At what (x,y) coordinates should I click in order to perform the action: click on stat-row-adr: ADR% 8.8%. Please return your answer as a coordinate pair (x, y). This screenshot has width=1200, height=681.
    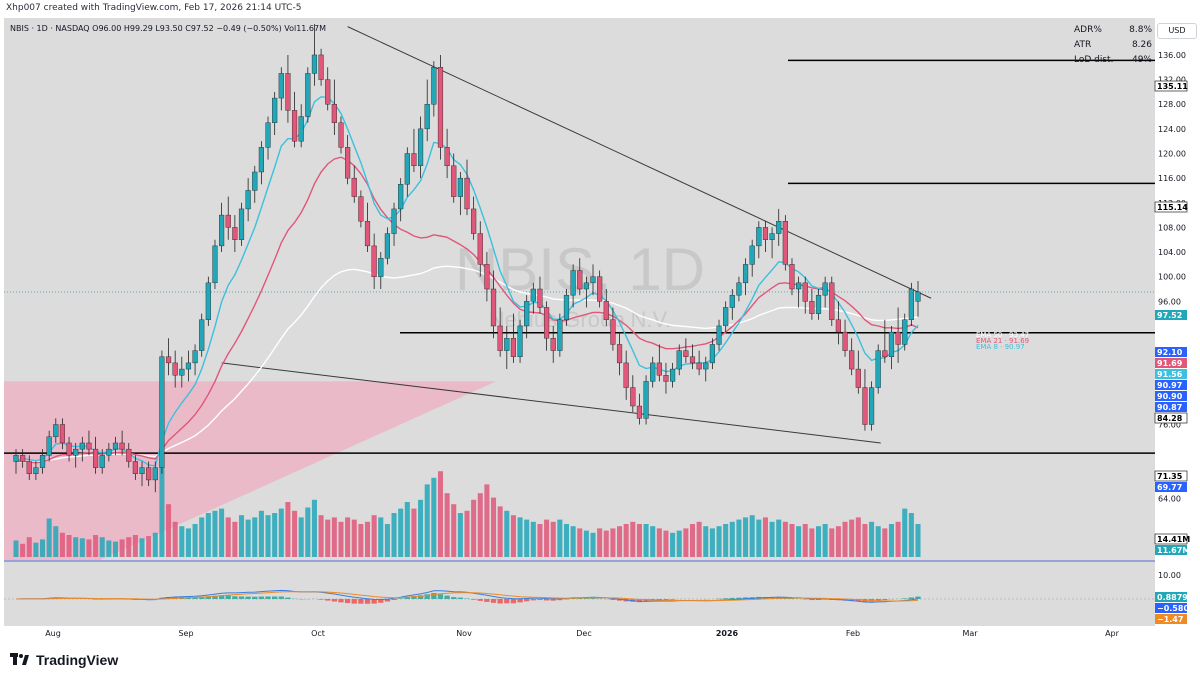
    Looking at the image, I should click on (1113, 32).